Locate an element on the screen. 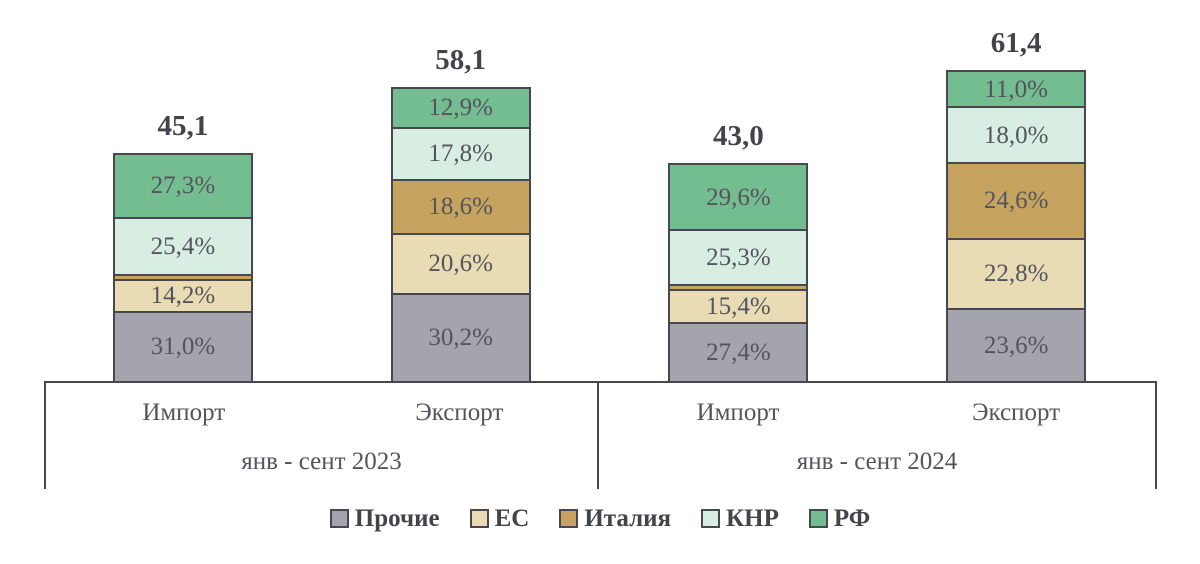 Image resolution: width=1200 pixels, height=564 pixels. legend-swatch-others is located at coordinates (339, 518).